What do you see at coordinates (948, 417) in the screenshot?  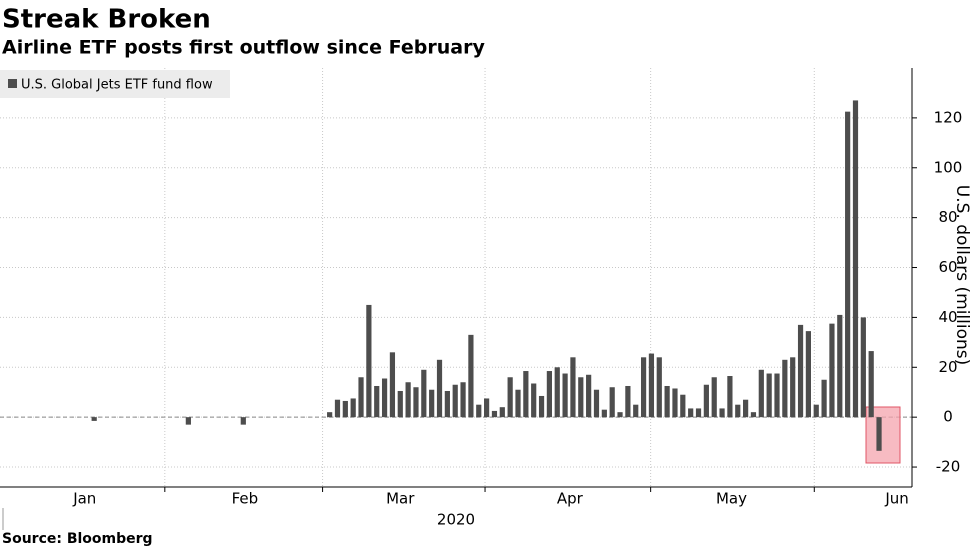 I see `y-tick-label: 0` at bounding box center [948, 417].